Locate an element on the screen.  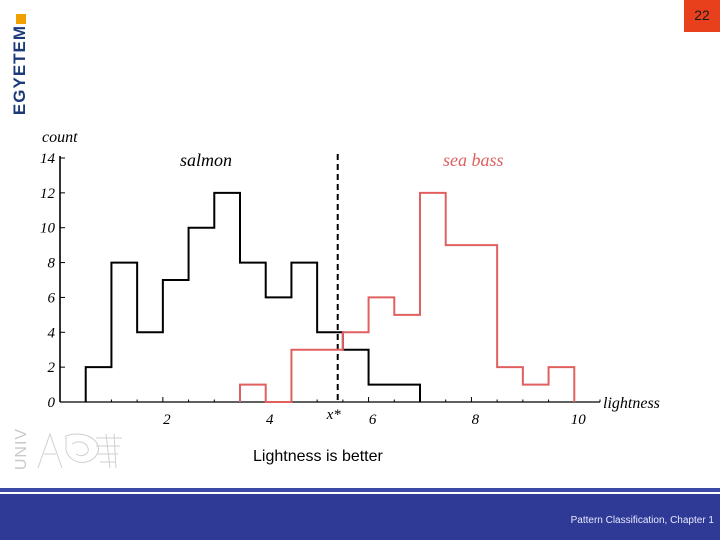
threshold-label: x* is located at coordinates (334, 415).